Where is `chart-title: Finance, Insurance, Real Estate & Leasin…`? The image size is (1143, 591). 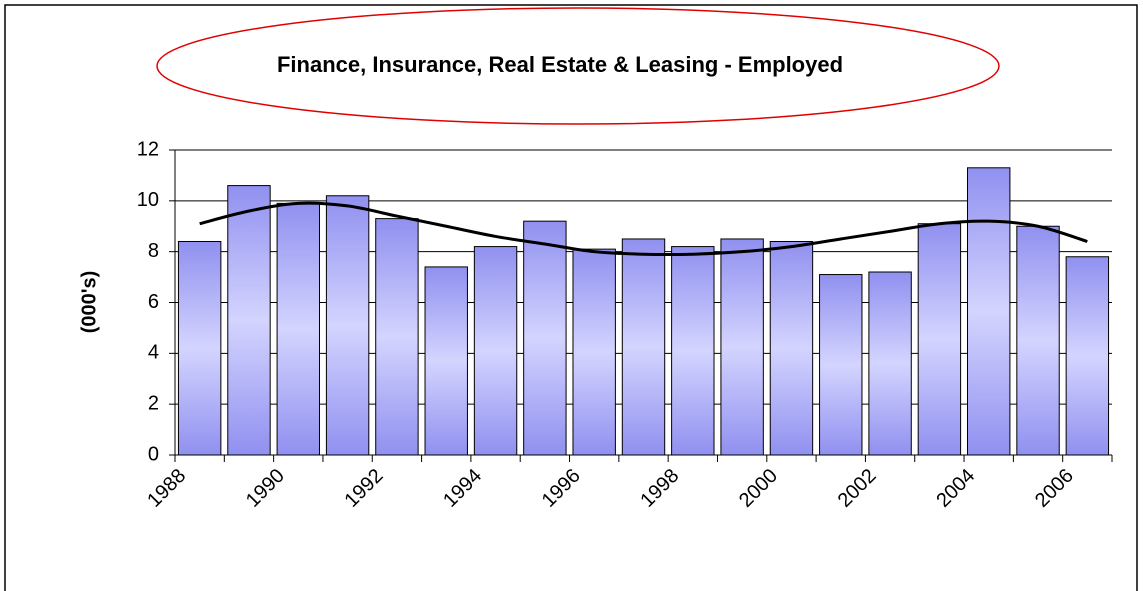 chart-title: Finance, Insurance, Real Estate & Leasin… is located at coordinates (560, 64).